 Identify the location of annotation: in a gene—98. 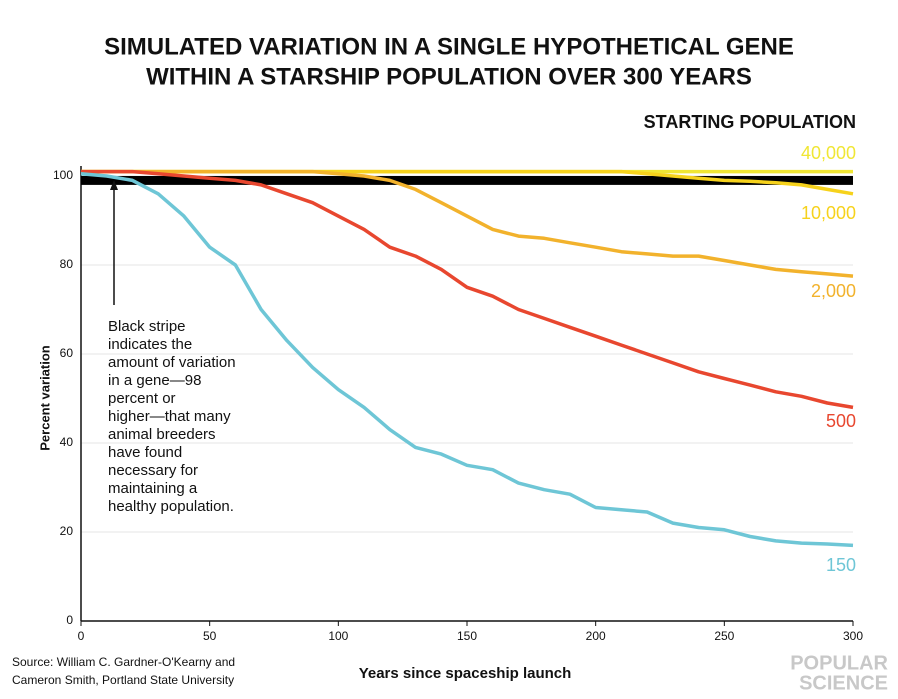
(154, 380).